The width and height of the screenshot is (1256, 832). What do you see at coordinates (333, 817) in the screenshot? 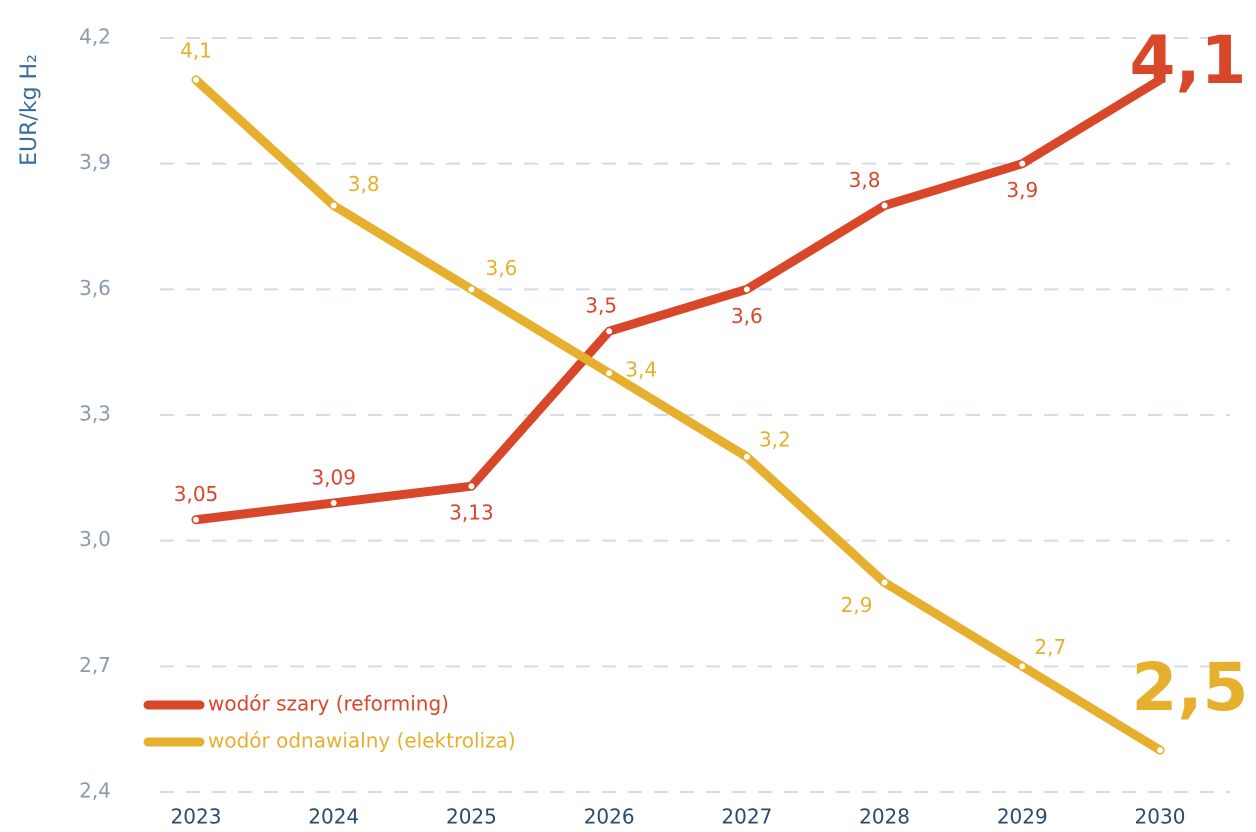
I see `x-tick-label: 2024` at bounding box center [333, 817].